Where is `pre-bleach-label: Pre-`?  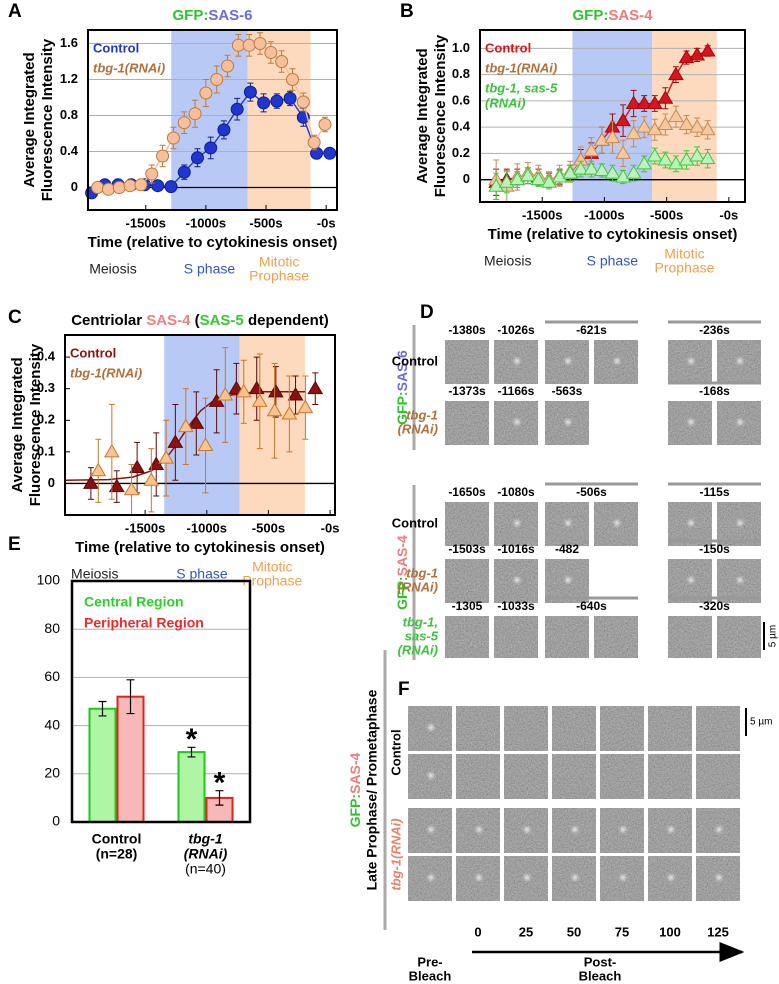
pre-bleach-label: Pre- is located at coordinates (429, 961).